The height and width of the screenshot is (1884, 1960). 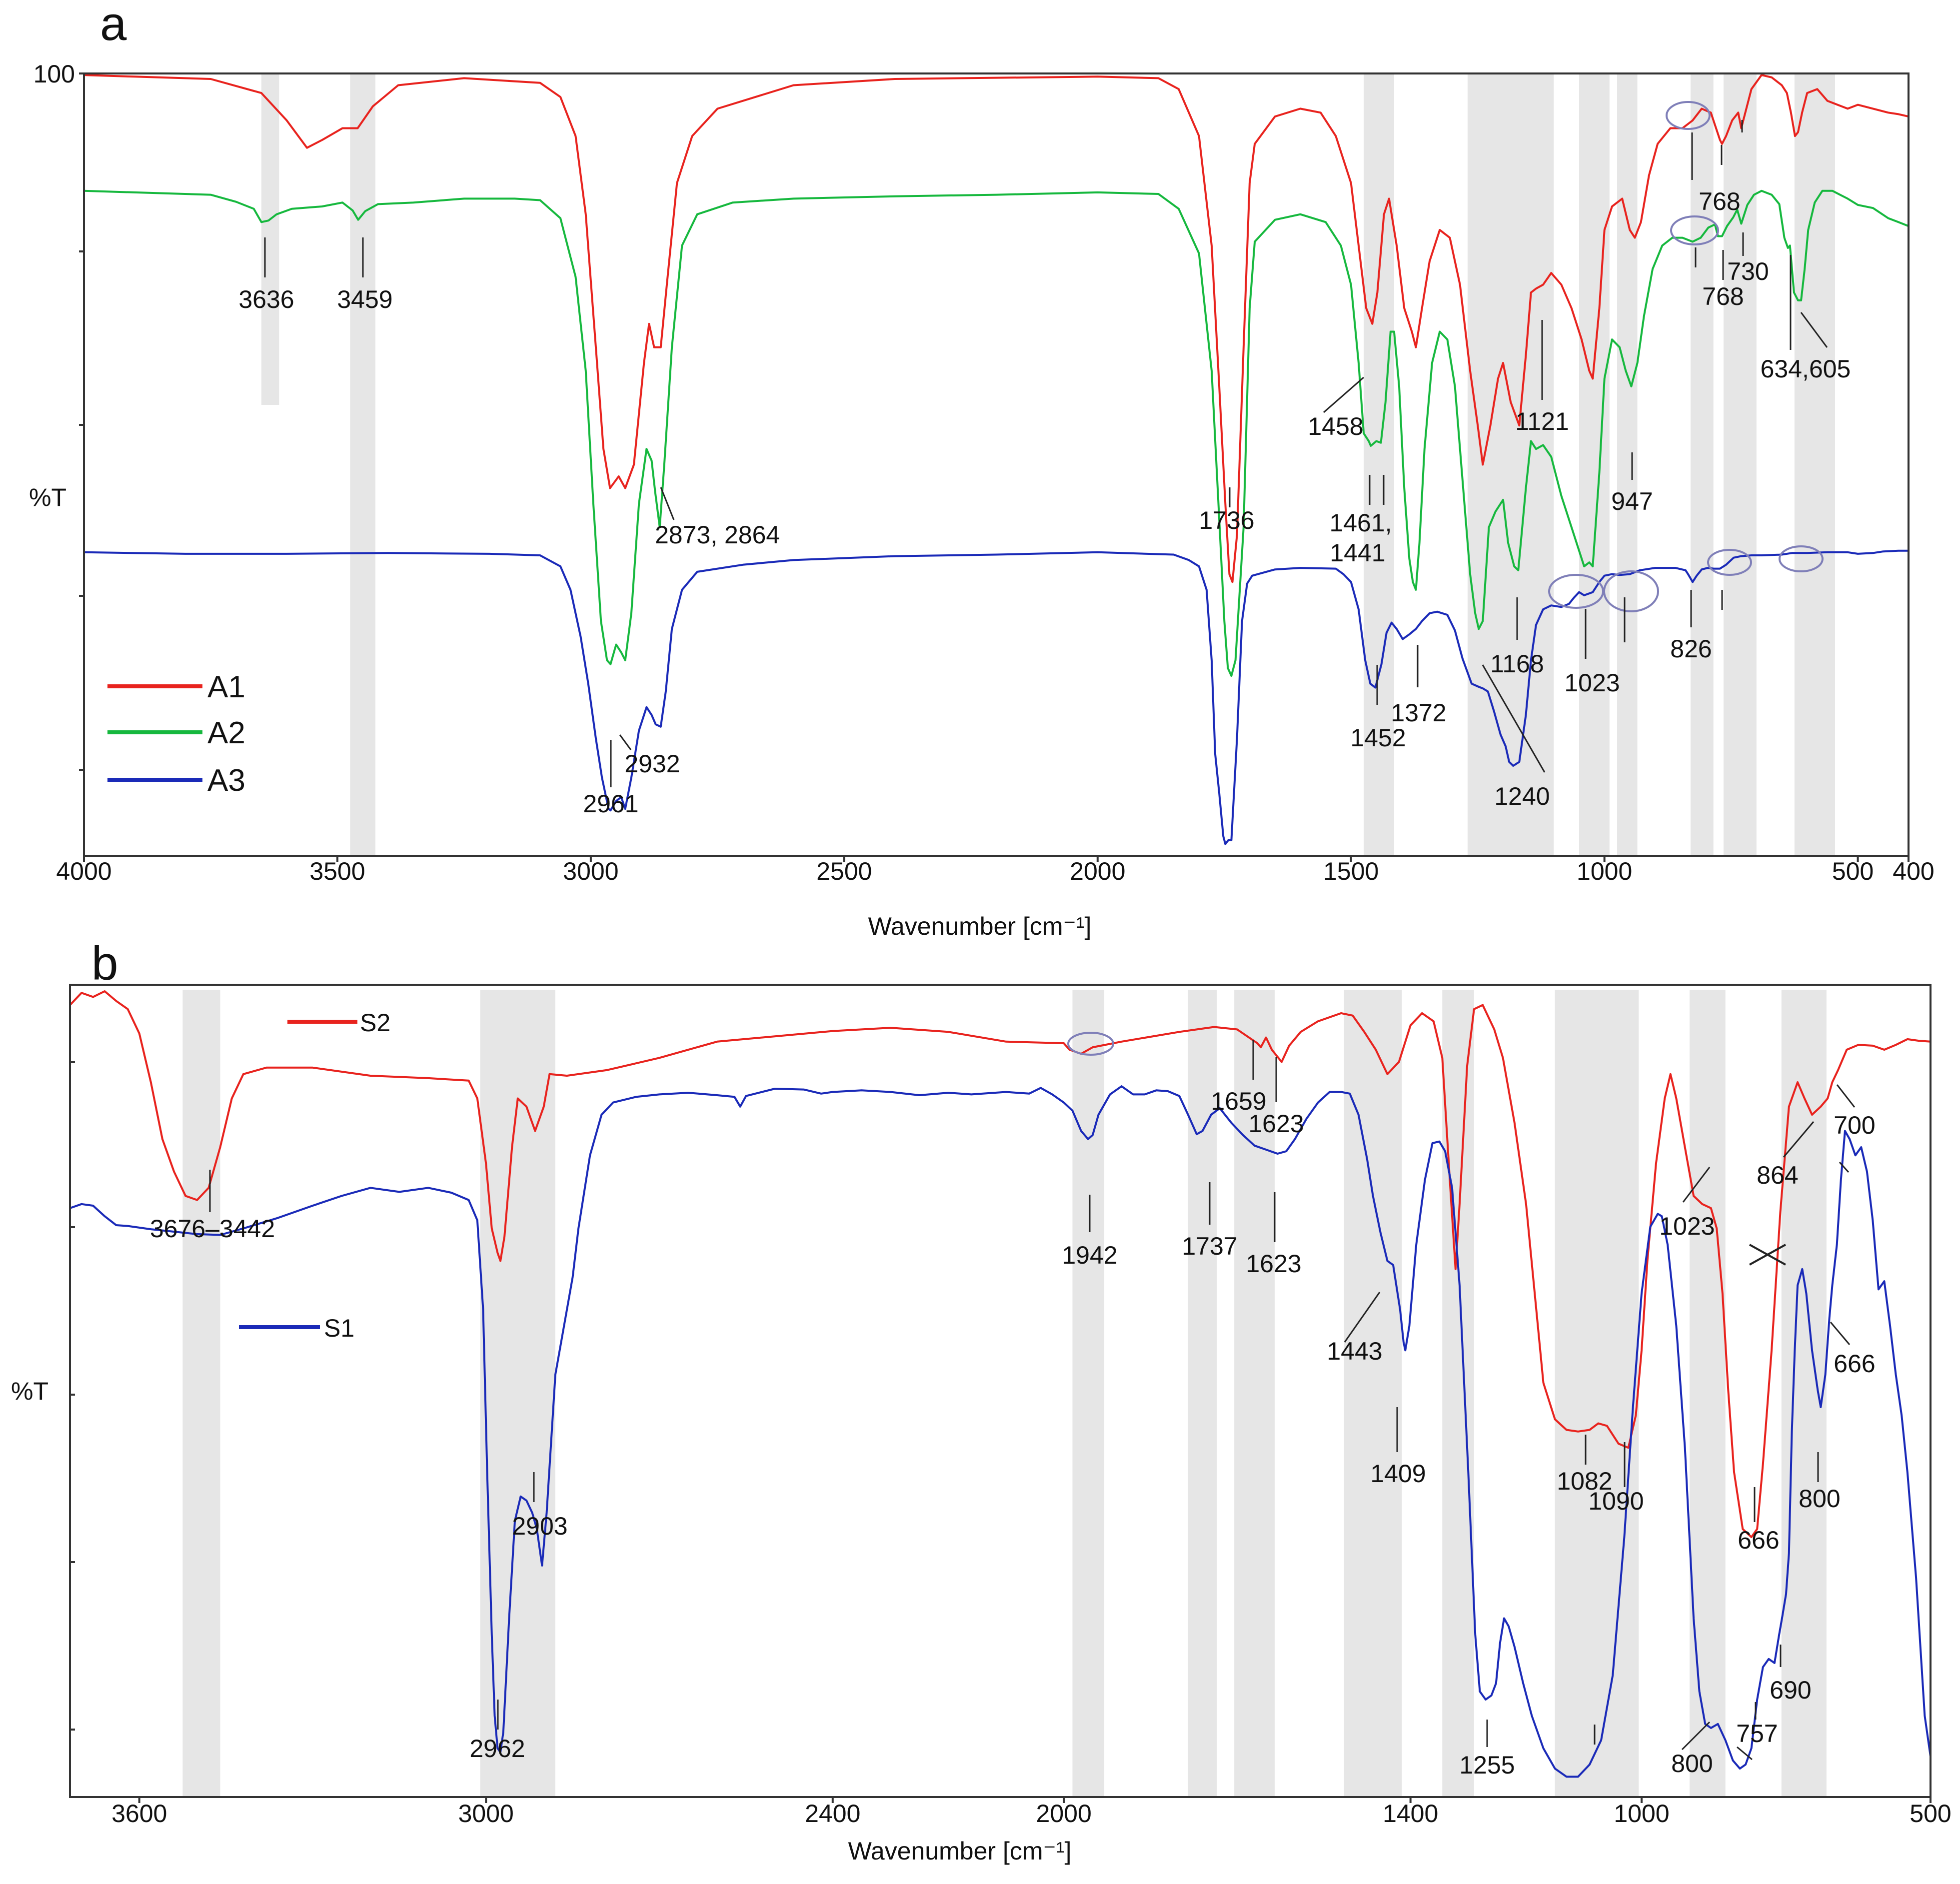 What do you see at coordinates (30, 1391) in the screenshot?
I see `panel-b-ylabel: %T` at bounding box center [30, 1391].